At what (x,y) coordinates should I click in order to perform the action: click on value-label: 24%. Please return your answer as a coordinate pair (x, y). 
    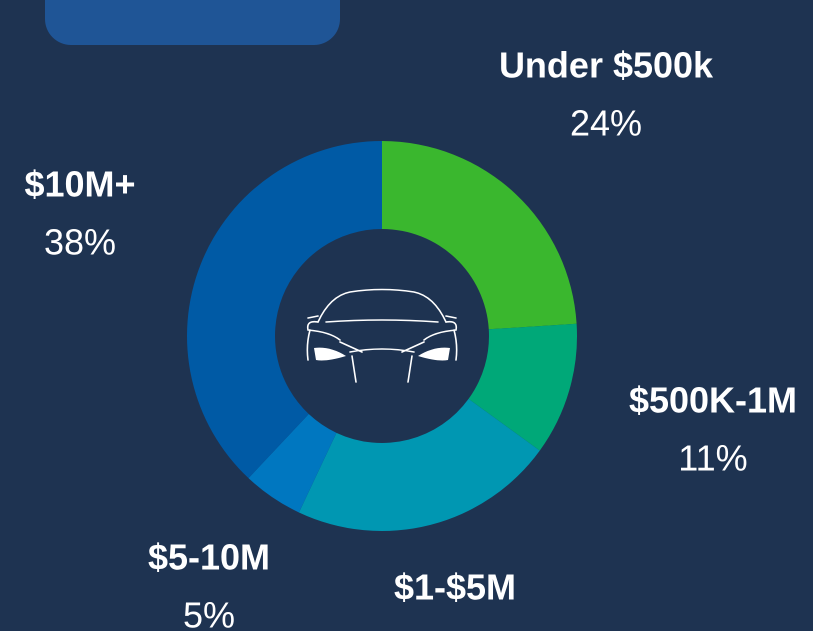
    Looking at the image, I should click on (606, 123).